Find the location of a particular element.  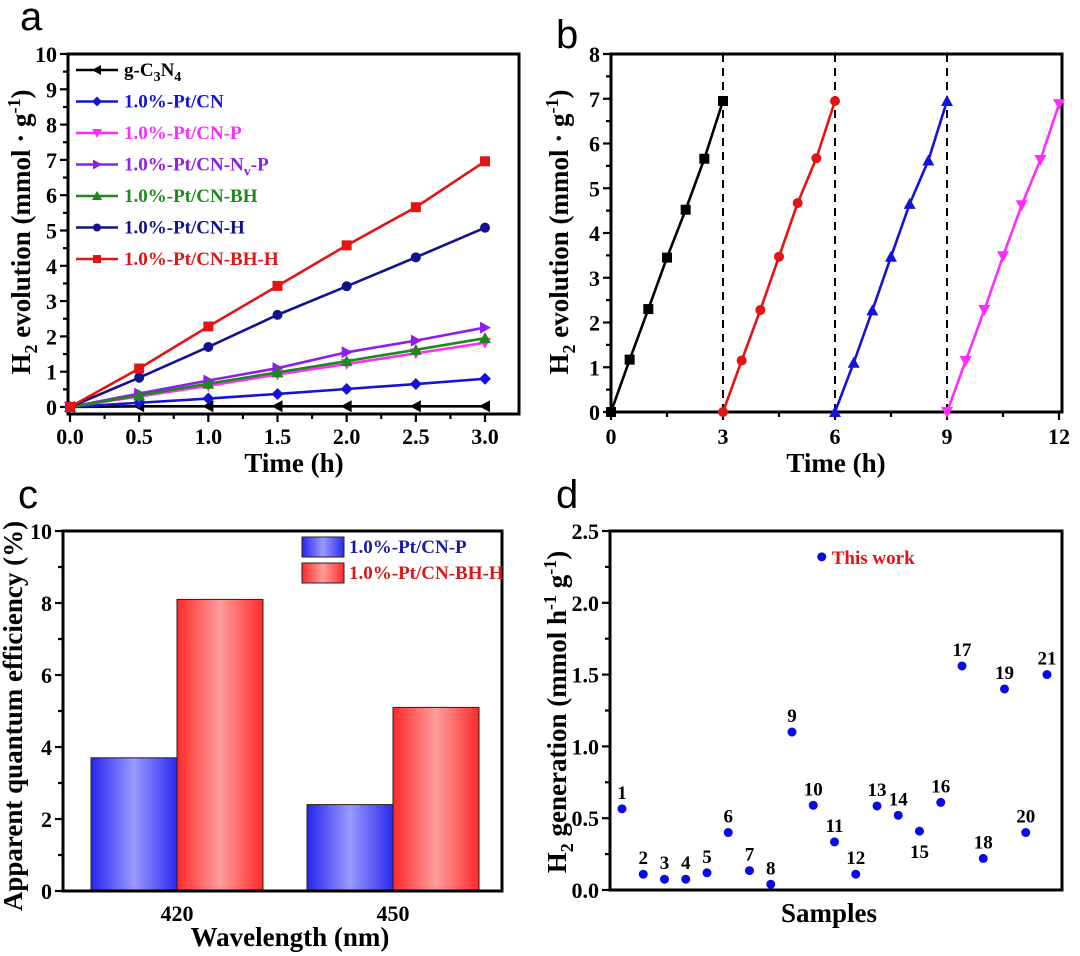

panel-a-x-tick-label: 2.0 is located at coordinates (347, 436).